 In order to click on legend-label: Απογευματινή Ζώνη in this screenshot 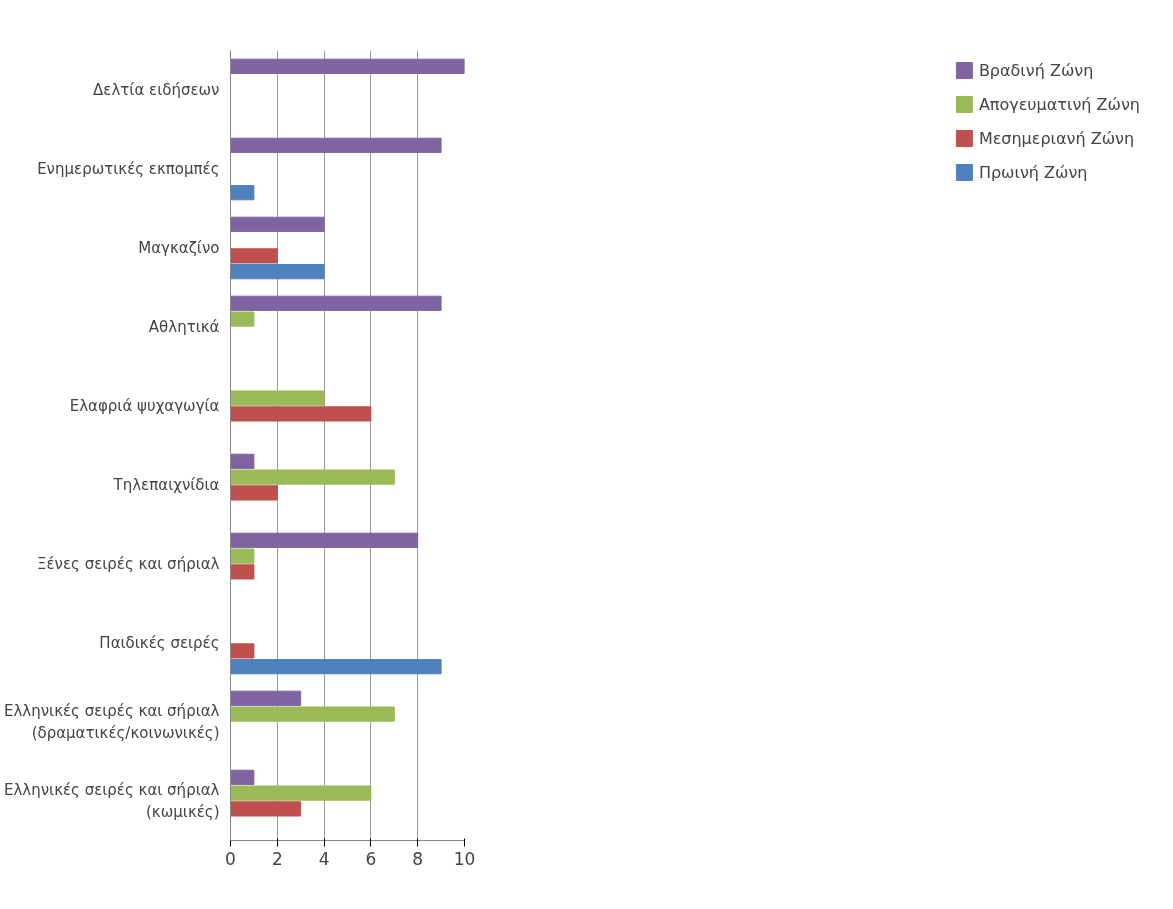, I will do `click(1059, 104)`.